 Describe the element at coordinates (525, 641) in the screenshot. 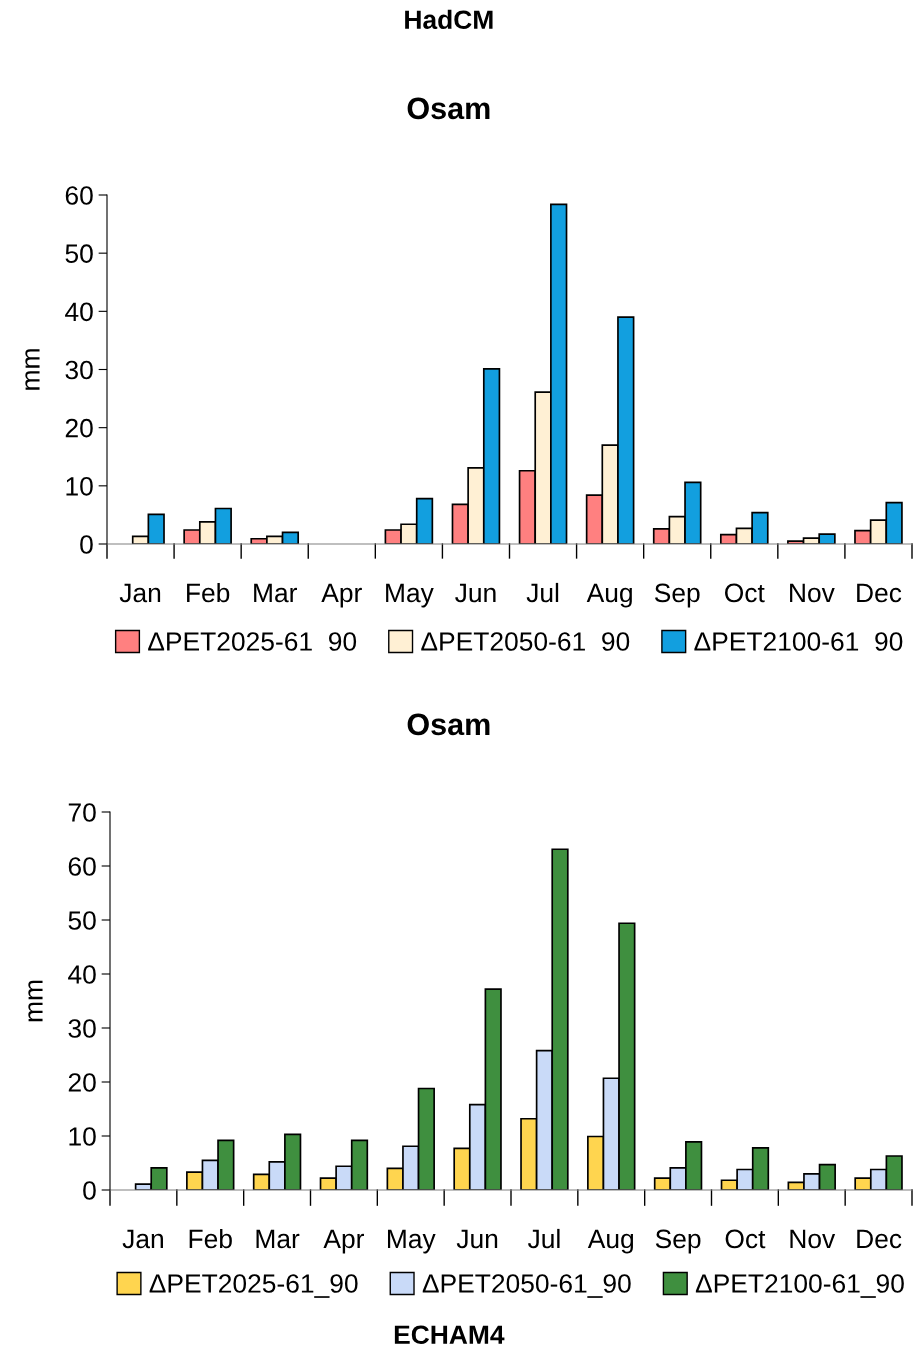

I see `legend-label: ΔPET2050-61 90` at that location.